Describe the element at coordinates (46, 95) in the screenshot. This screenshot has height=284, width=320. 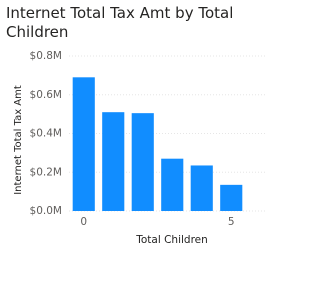
I see `y-tick-label: $0.6M` at that location.